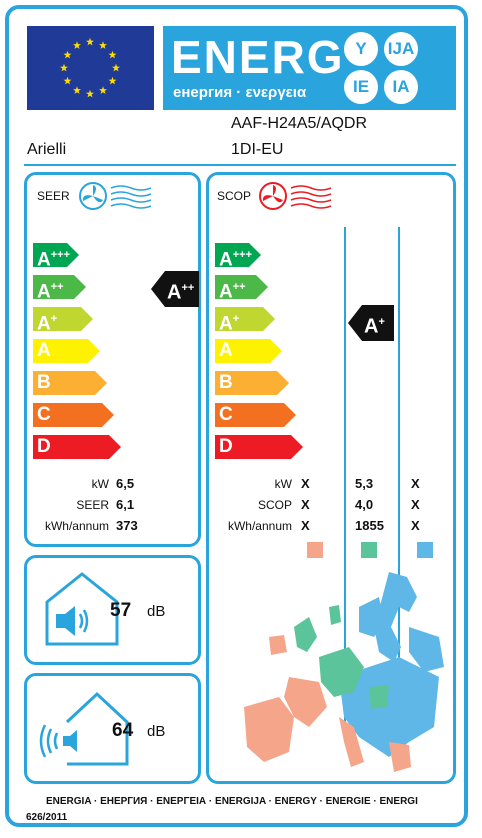  I want to click on scop-row-label: SCOP, so click(274, 505).